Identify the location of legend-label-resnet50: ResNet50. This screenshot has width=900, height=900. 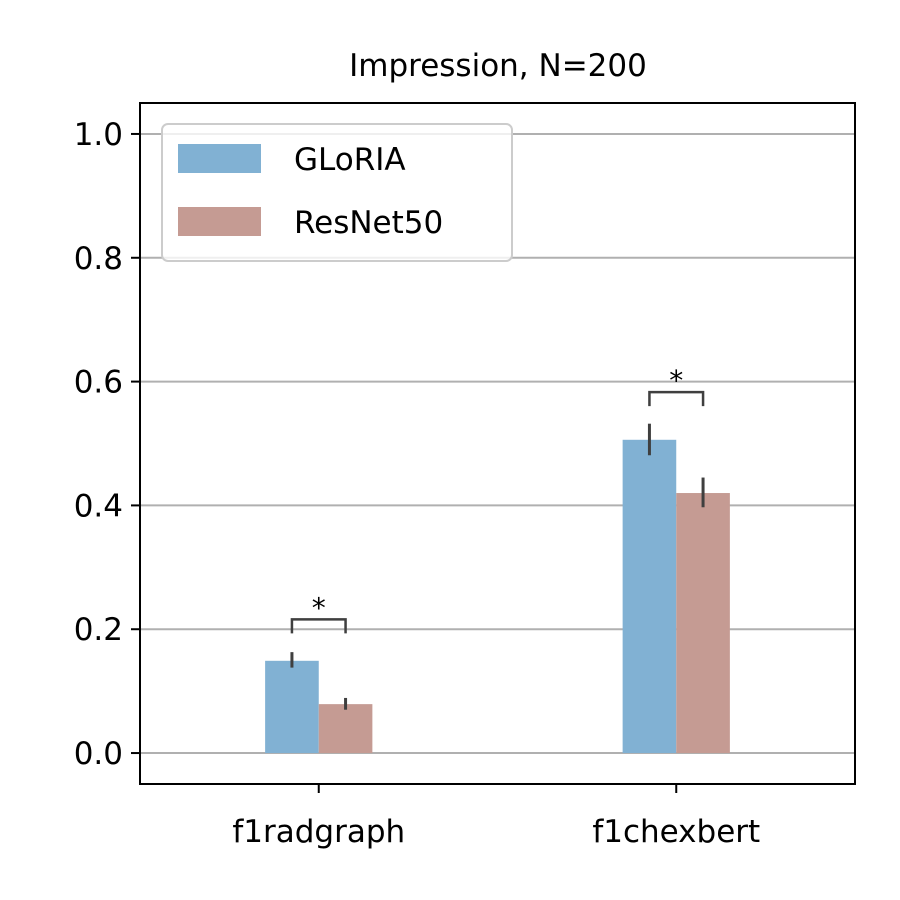
(368, 223).